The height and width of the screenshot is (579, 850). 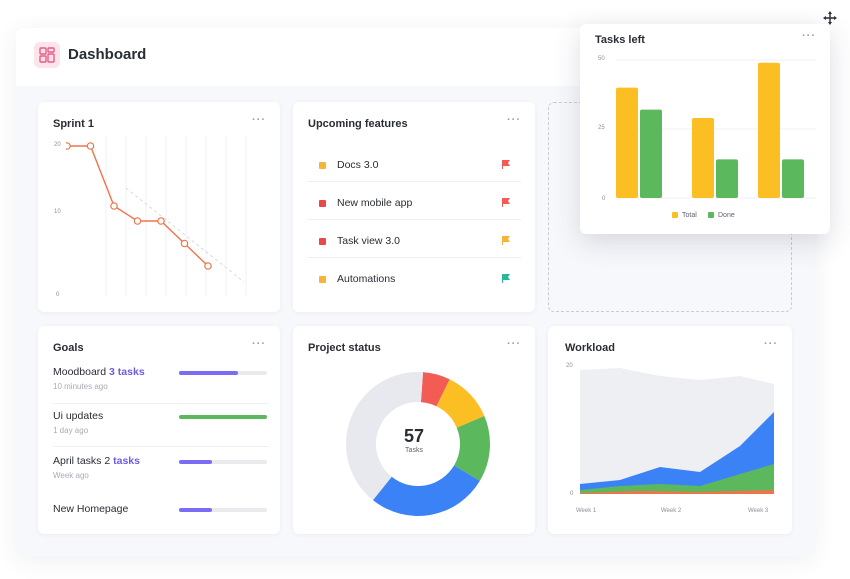 I want to click on goal-task-count: tasks, so click(x=126, y=461).